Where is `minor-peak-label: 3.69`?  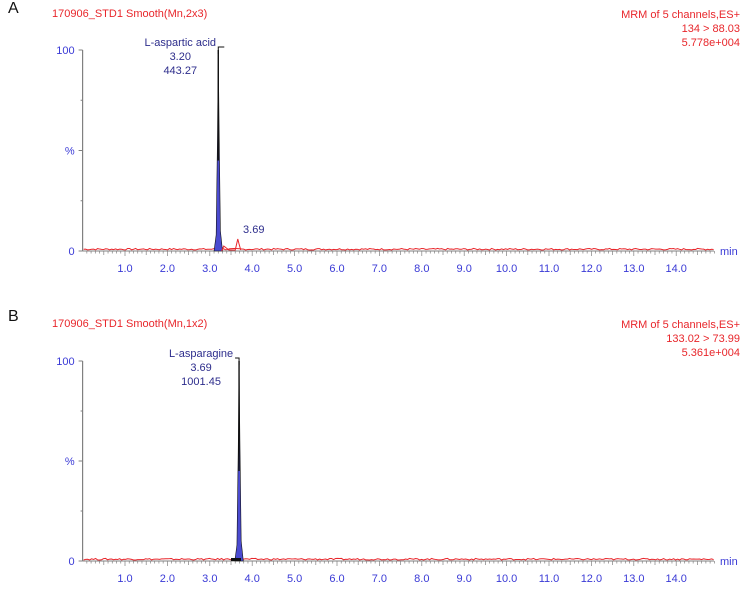 minor-peak-label: 3.69 is located at coordinates (253, 230).